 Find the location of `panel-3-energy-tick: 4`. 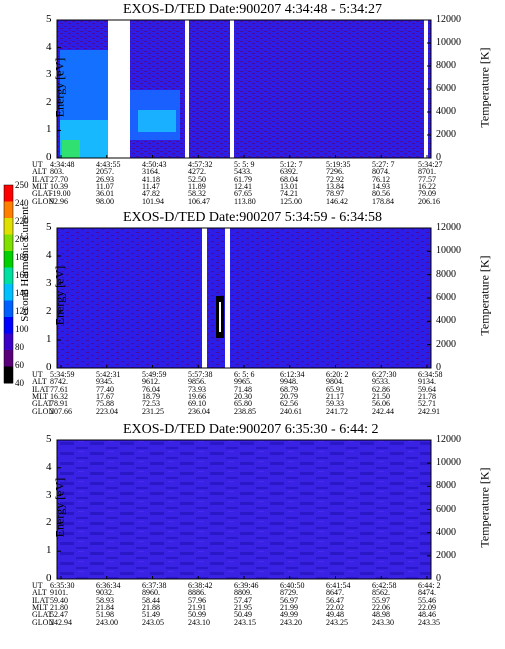

panel-3-energy-tick: 4 is located at coordinates (49, 466).